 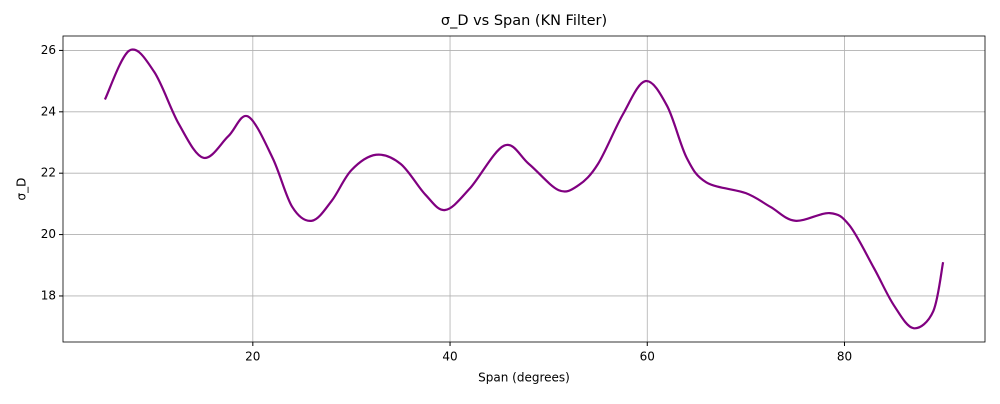 I want to click on y-tick-label: 24, so click(x=48, y=111).